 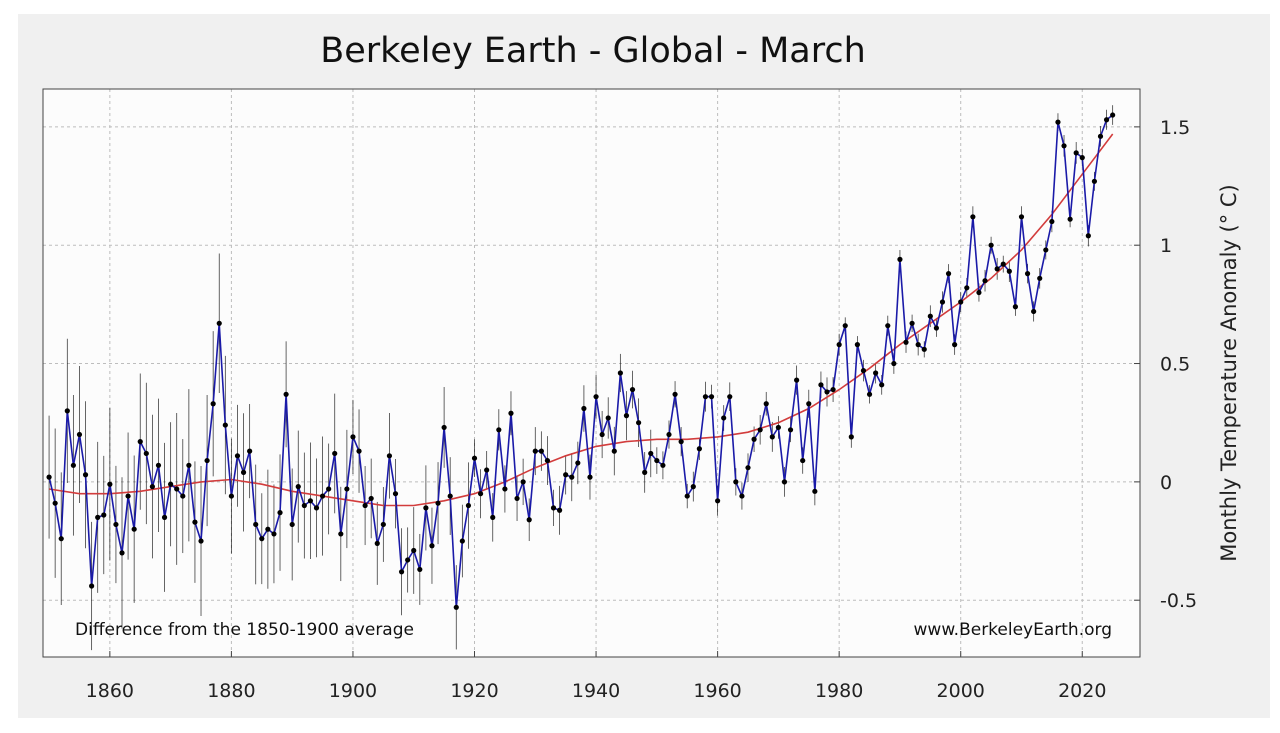 I want to click on x-tick-label: 1980, so click(x=839, y=691).